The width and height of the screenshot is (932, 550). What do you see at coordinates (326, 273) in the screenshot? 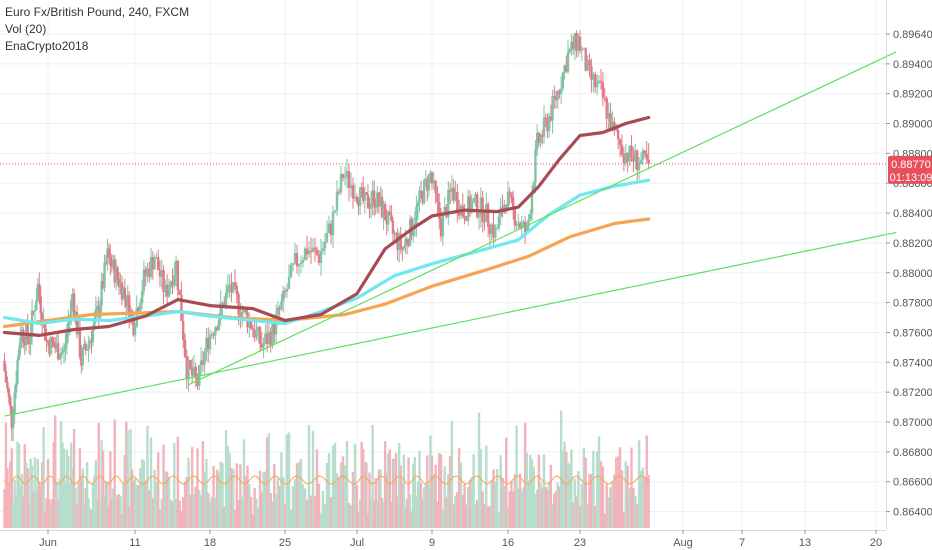
I see `ma-orange-line` at bounding box center [326, 273].